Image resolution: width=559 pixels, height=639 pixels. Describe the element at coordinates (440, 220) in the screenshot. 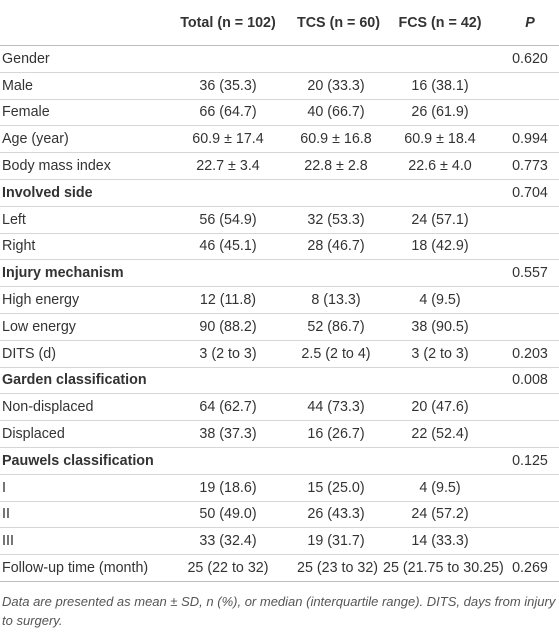

I see `cell: 24 (57.1)` at that location.